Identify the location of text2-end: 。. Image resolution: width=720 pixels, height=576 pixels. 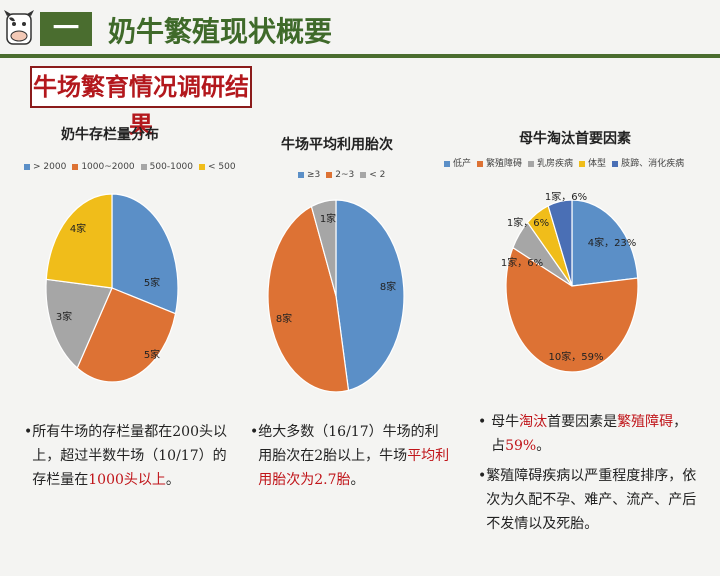
(357, 480).